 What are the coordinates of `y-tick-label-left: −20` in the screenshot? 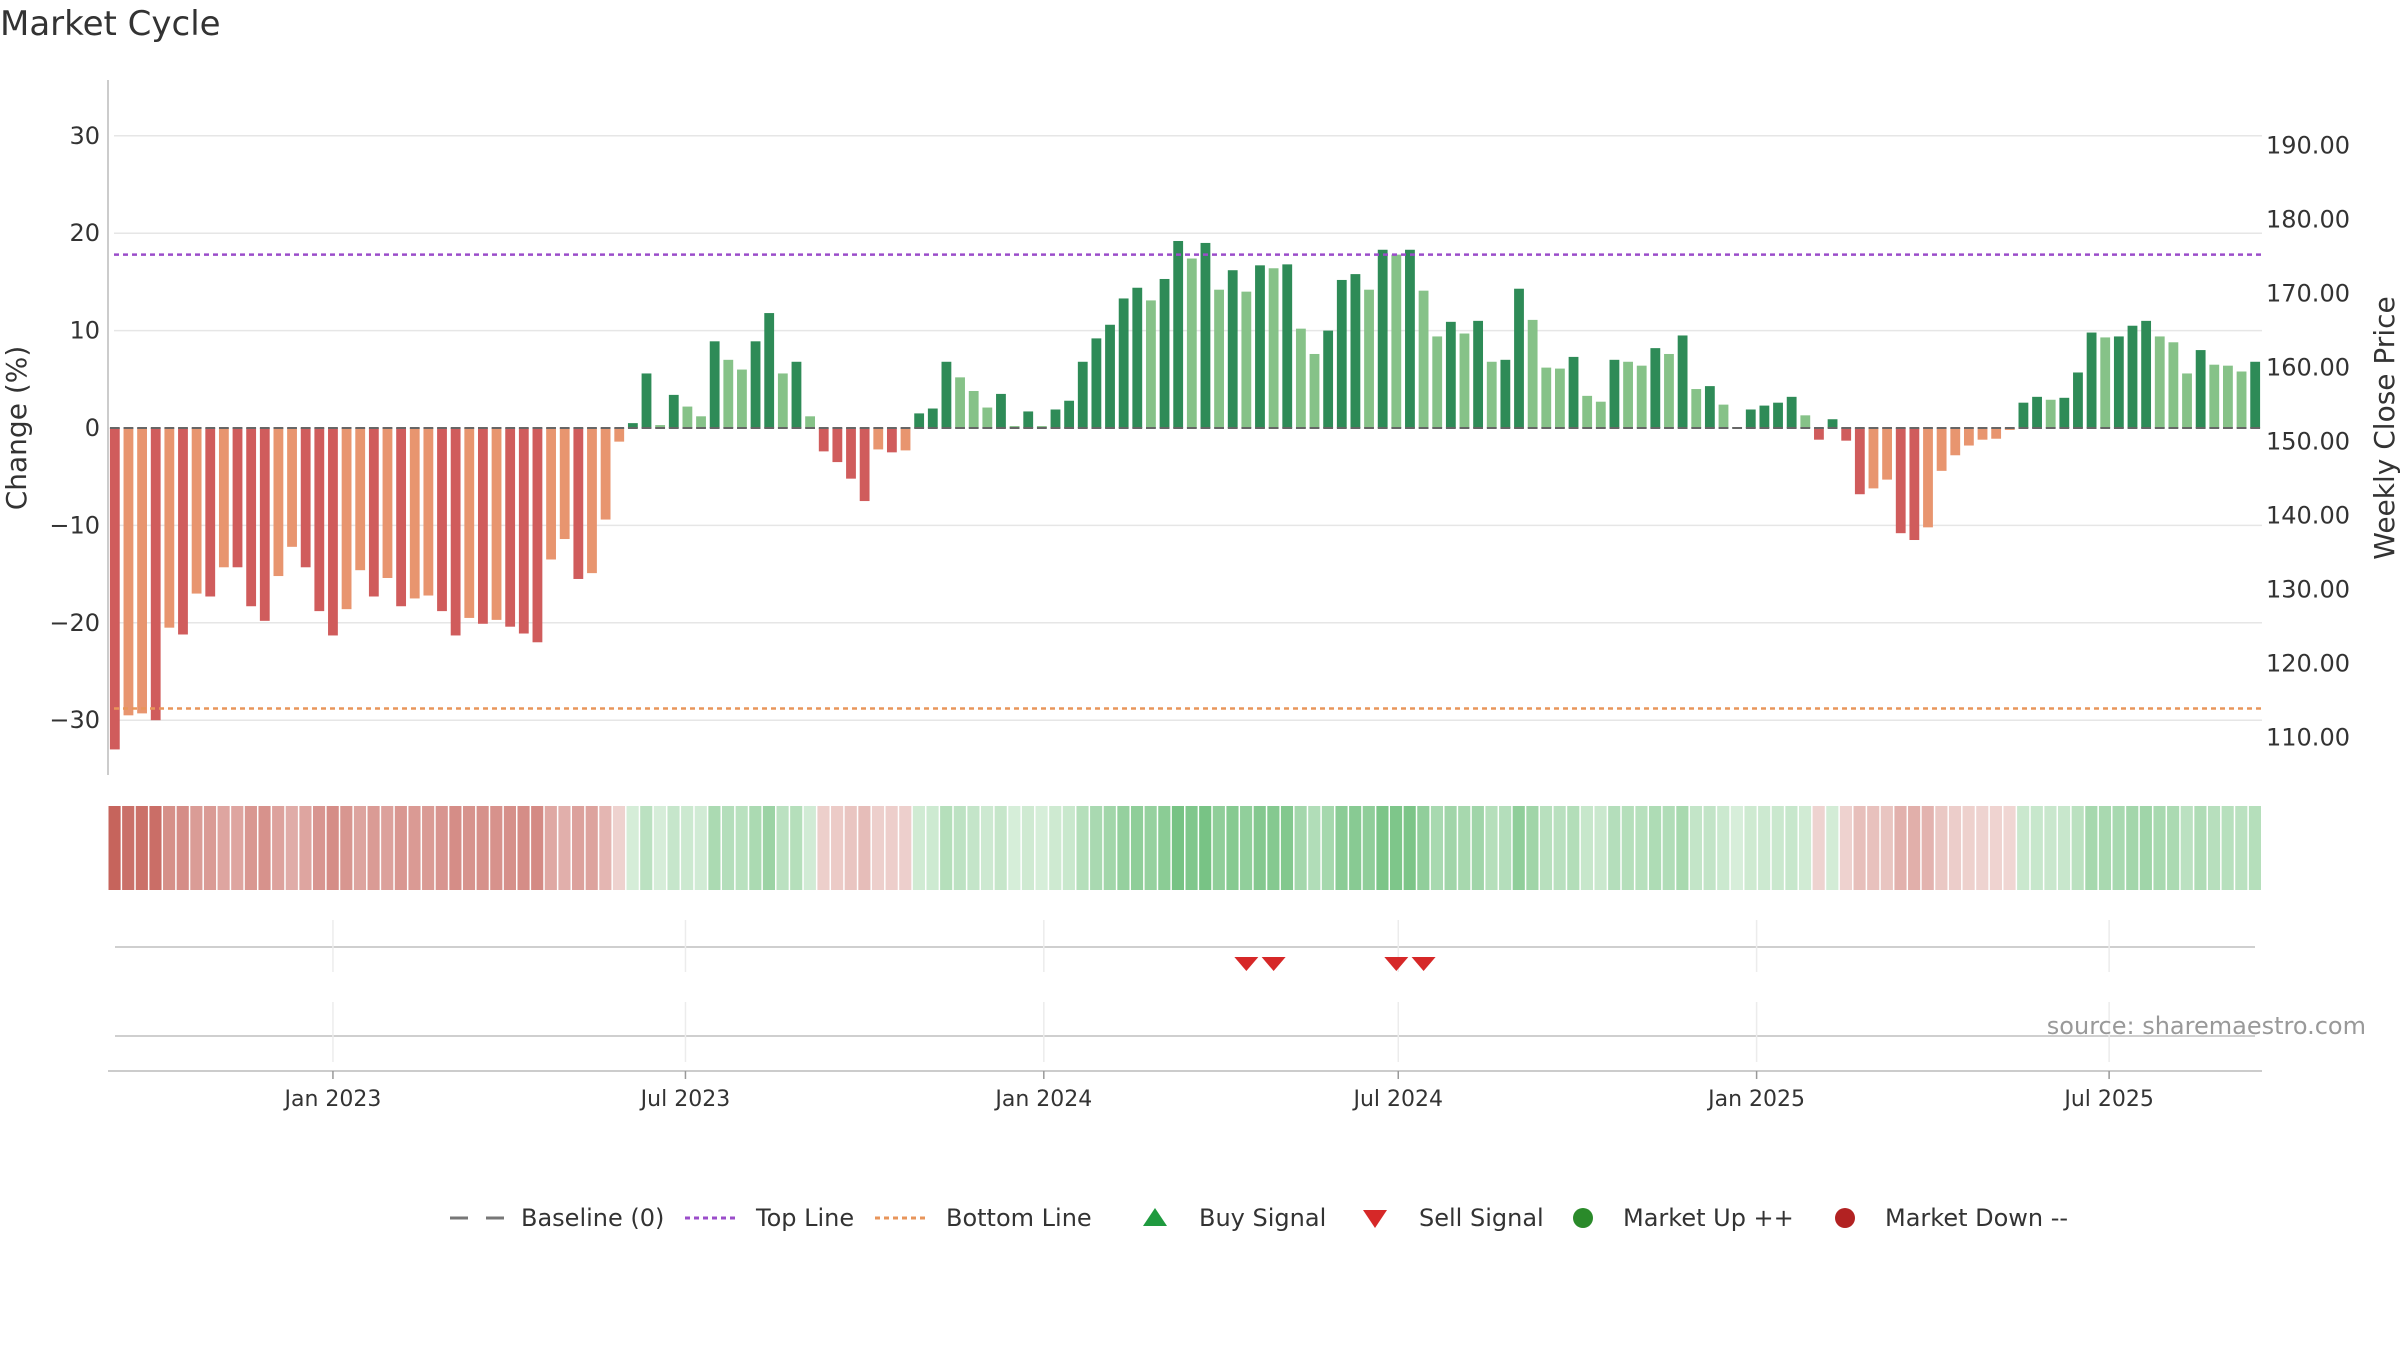 It's located at (74, 623).